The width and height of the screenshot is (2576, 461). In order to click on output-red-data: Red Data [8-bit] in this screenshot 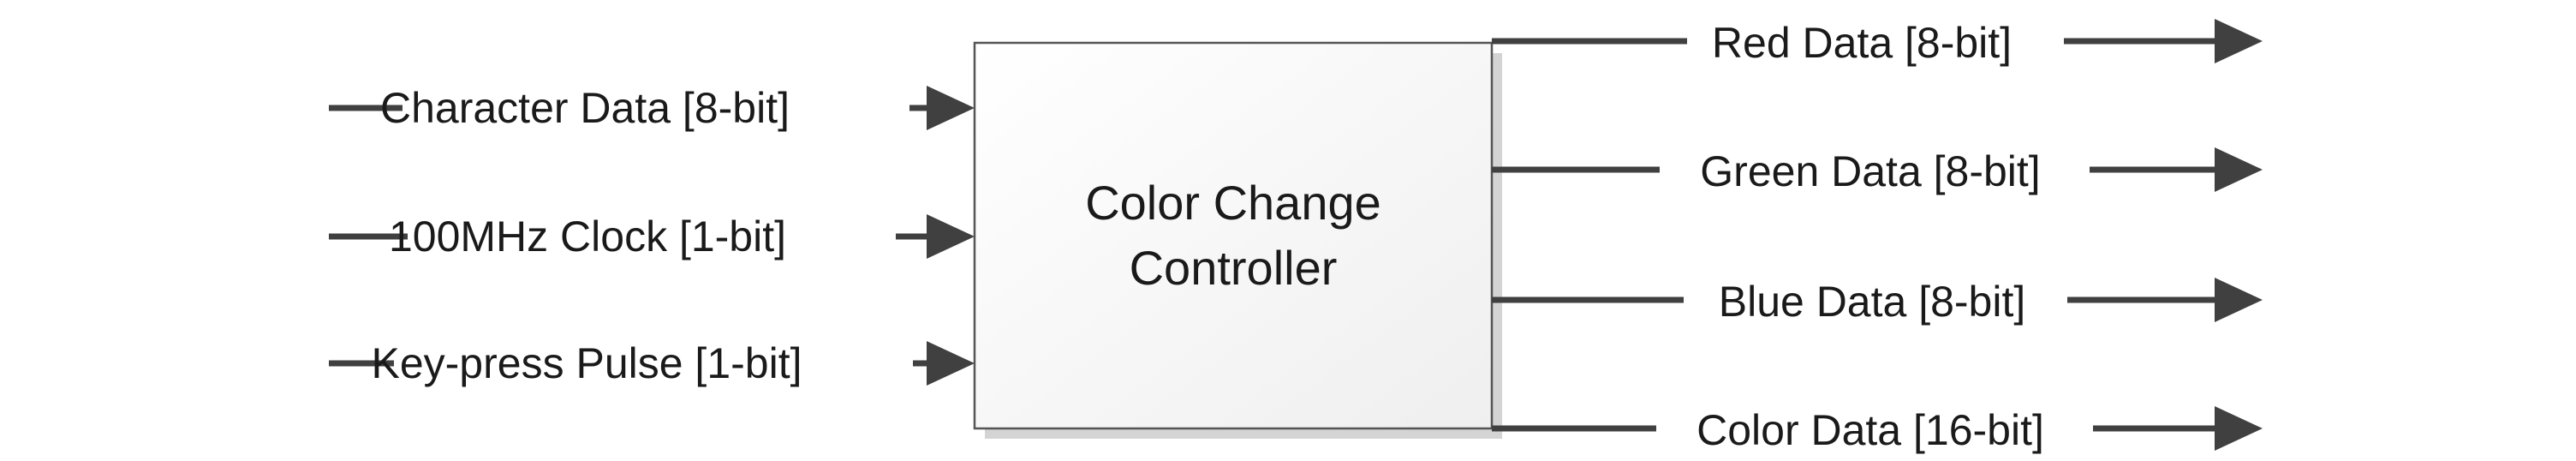, I will do `click(1877, 43)`.